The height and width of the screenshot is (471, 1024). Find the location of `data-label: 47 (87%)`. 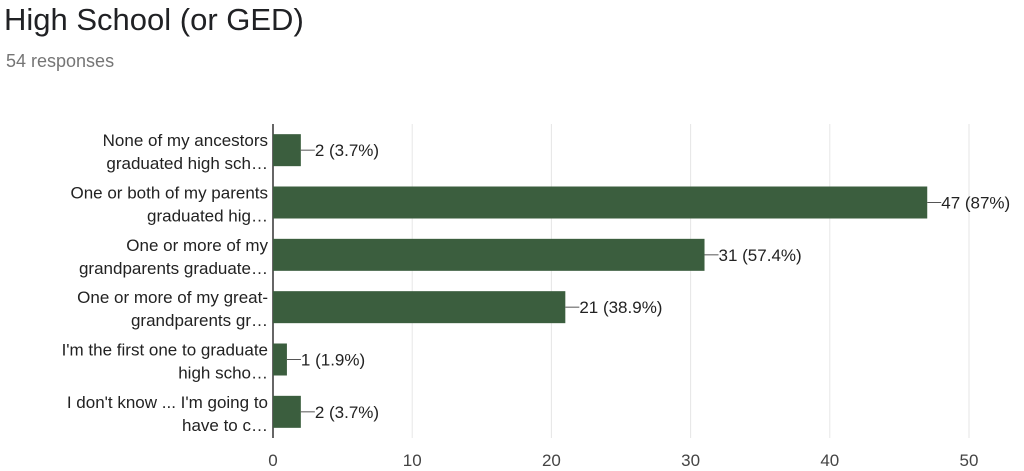

data-label: 47 (87%) is located at coordinates (975, 203).